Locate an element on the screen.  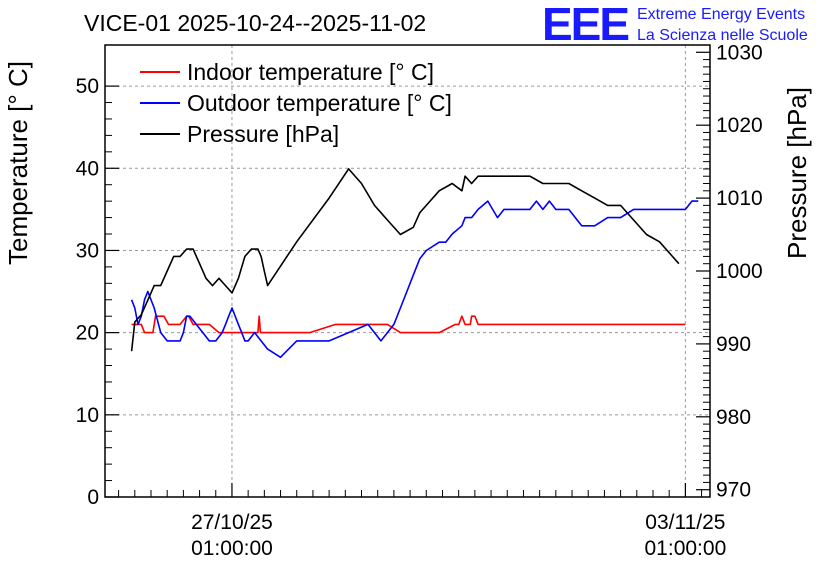
y-tick-label: 30 is located at coordinates (87, 250).